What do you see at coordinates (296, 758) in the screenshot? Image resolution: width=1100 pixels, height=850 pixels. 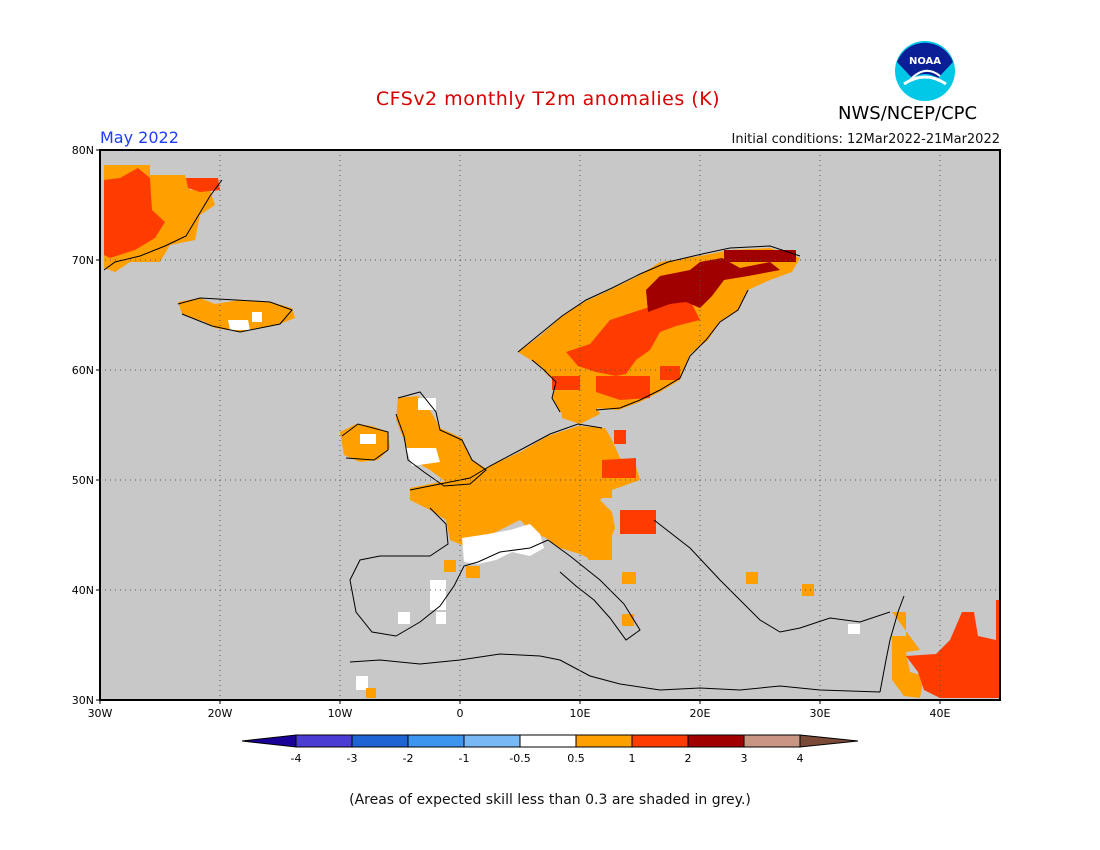 I see `colorbar-label: -4` at bounding box center [296, 758].